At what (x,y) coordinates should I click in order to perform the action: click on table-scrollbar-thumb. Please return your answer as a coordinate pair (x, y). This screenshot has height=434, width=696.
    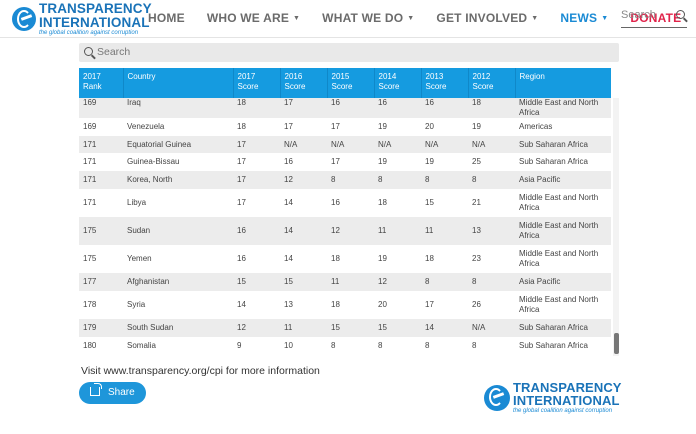
    Looking at the image, I should click on (616, 343).